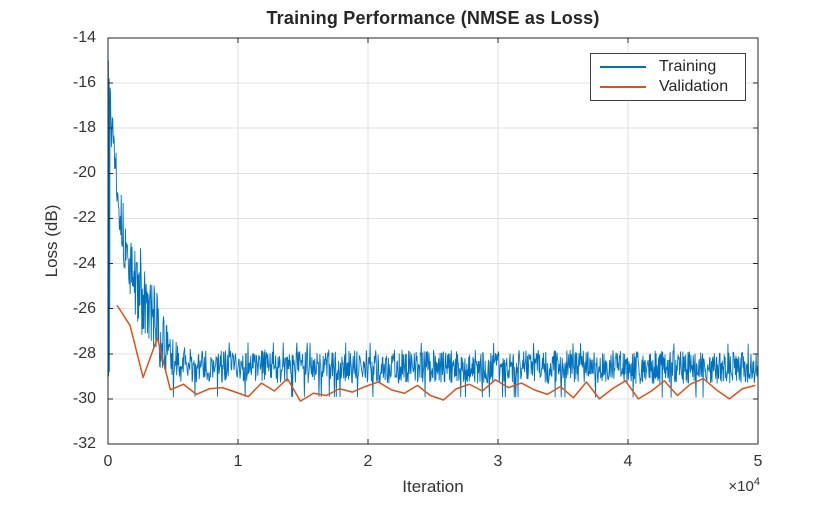 Image resolution: width=840 pixels, height=506 pixels. I want to click on legend-label-validation: Validation, so click(694, 86).